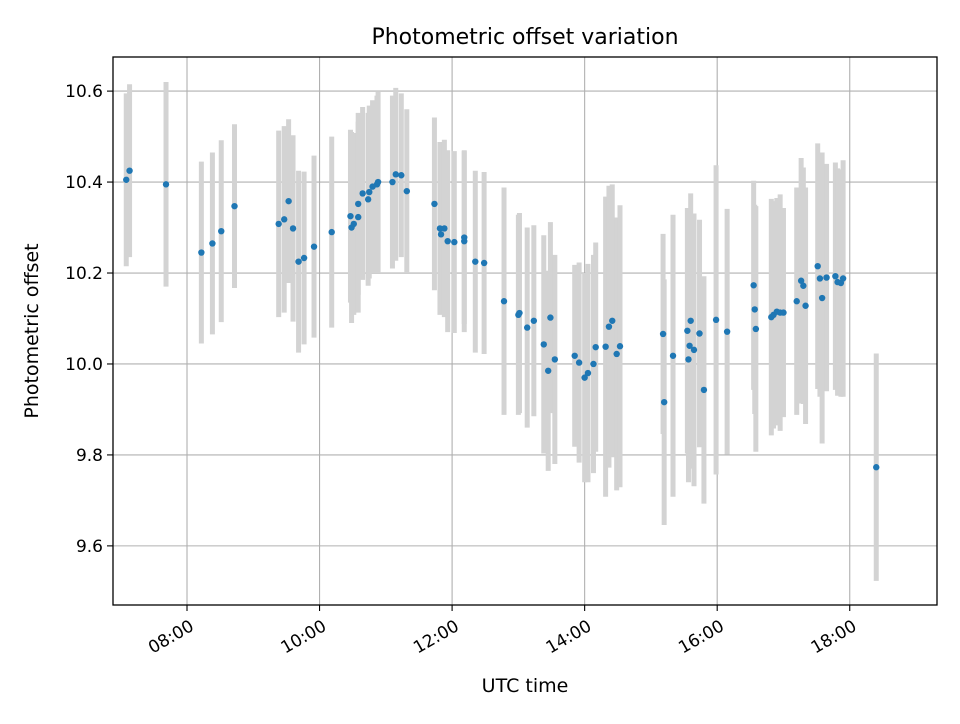 The width and height of the screenshot is (960, 724). What do you see at coordinates (84, 92) in the screenshot?
I see `y-tick-label: 10.6` at bounding box center [84, 92].